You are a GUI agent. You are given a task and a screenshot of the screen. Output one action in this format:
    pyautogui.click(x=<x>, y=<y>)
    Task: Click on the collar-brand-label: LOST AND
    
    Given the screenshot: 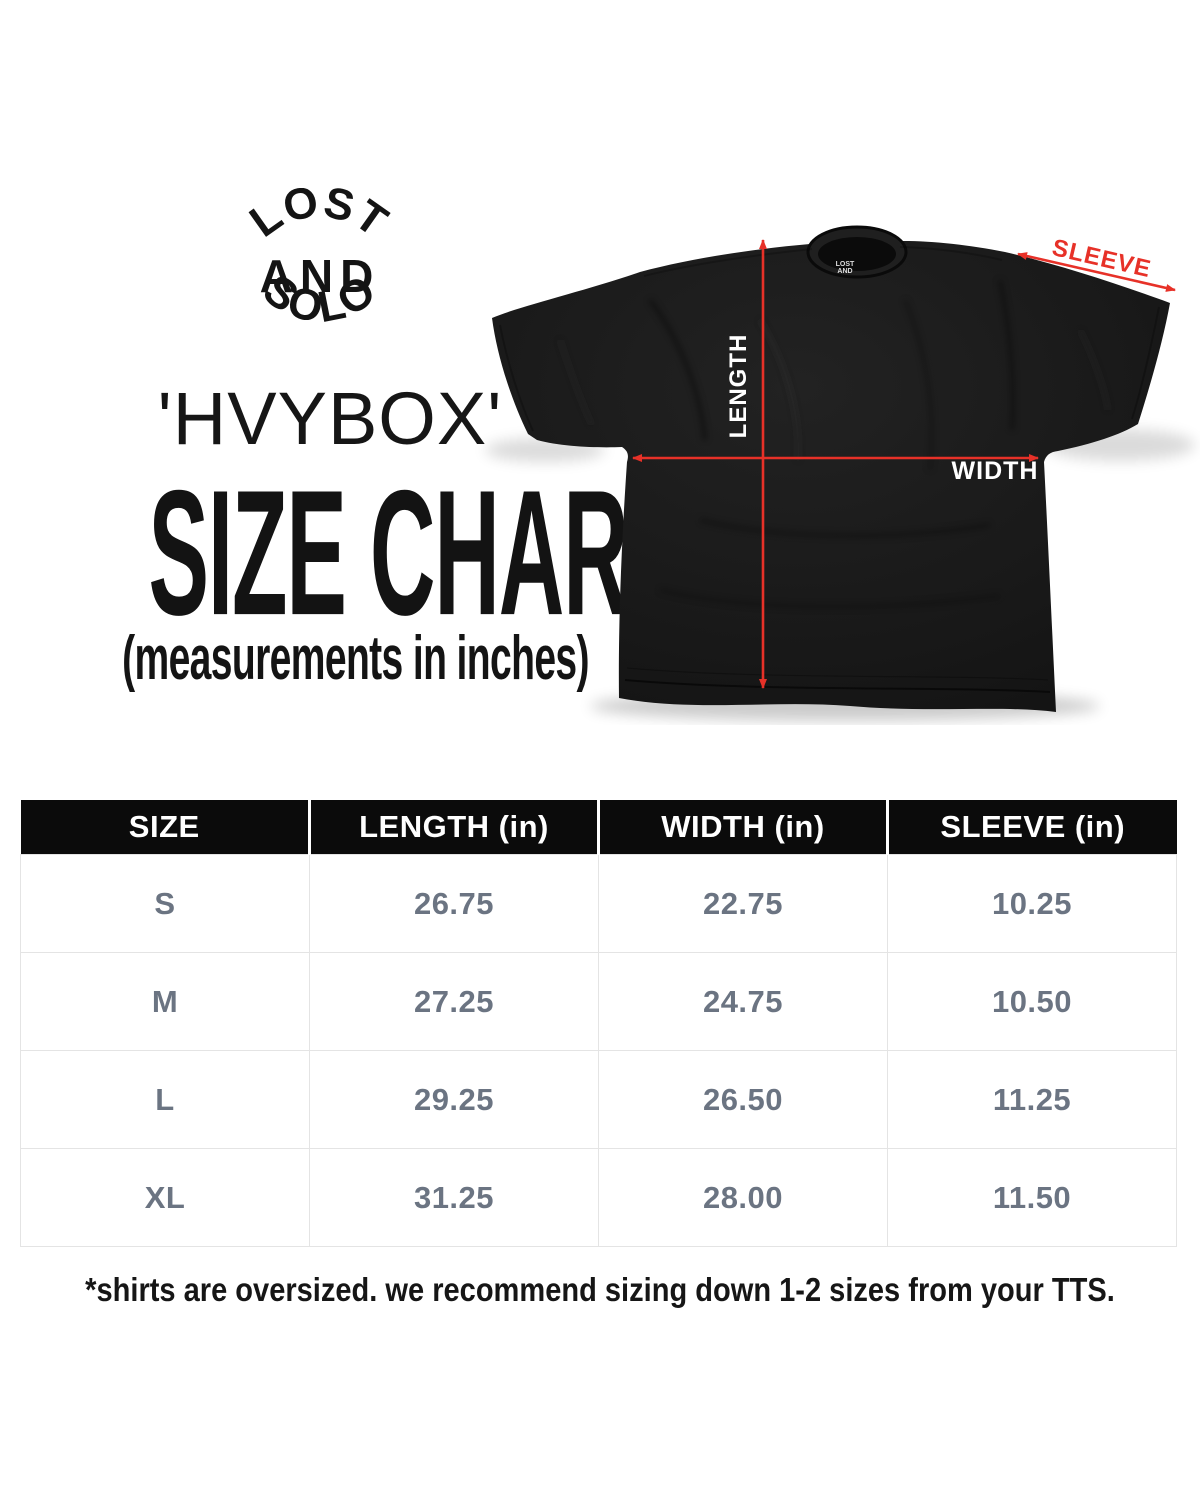 What is the action you would take?
    pyautogui.click(x=845, y=268)
    